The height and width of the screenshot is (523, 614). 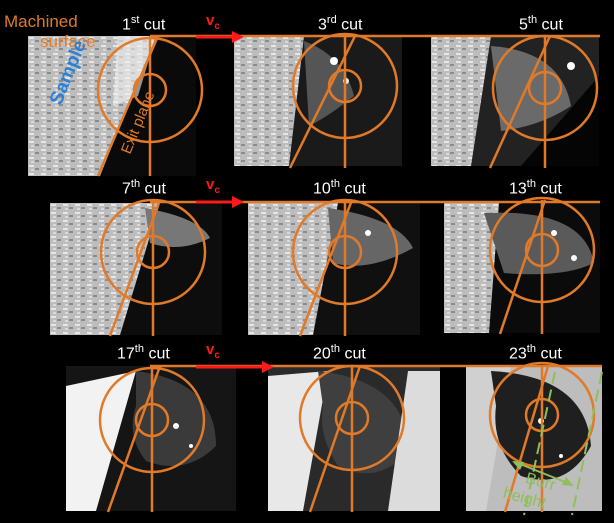 What do you see at coordinates (535, 353) in the screenshot?
I see `cut-label-23: 23th cut` at bounding box center [535, 353].